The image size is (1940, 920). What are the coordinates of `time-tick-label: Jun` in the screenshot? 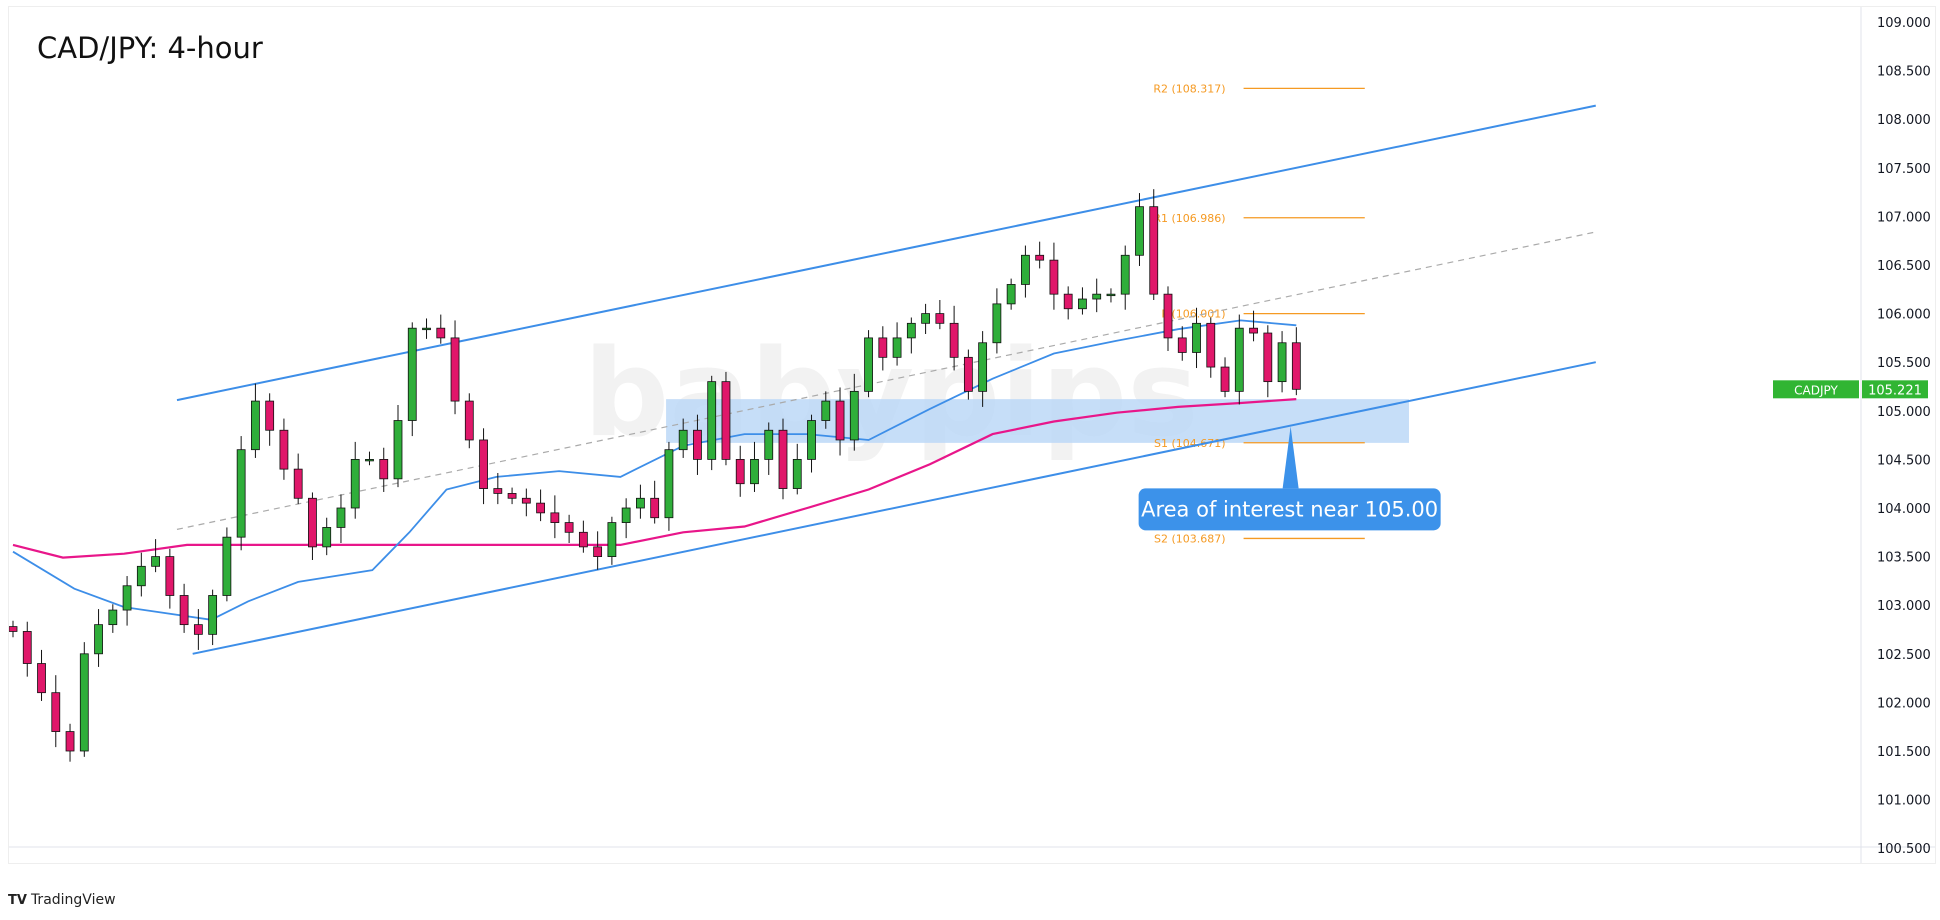 It's located at (760, 862).